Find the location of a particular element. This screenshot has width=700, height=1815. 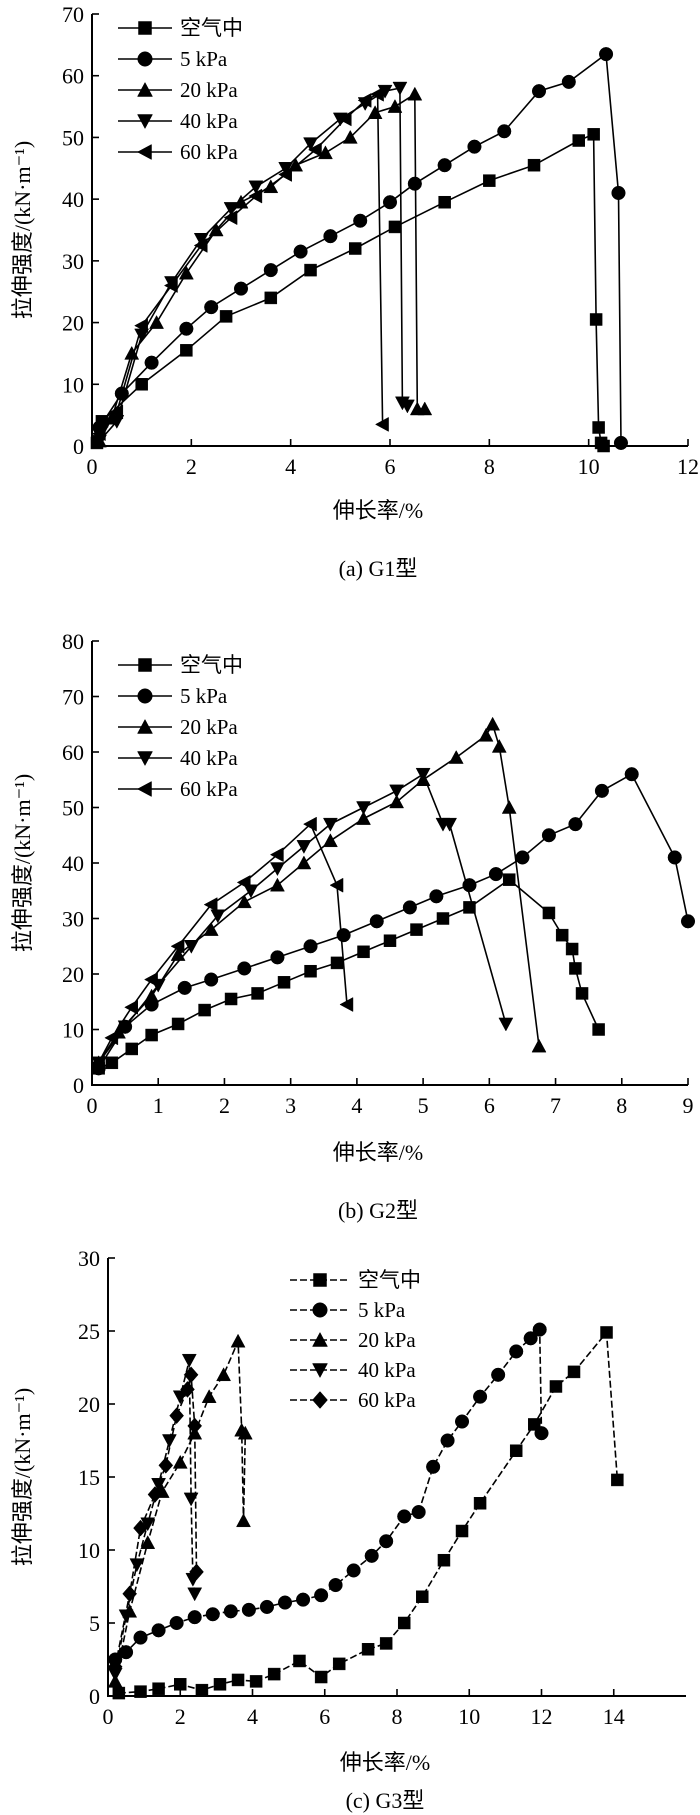

y-tick-label: 50 is located at coordinates (73, 137).